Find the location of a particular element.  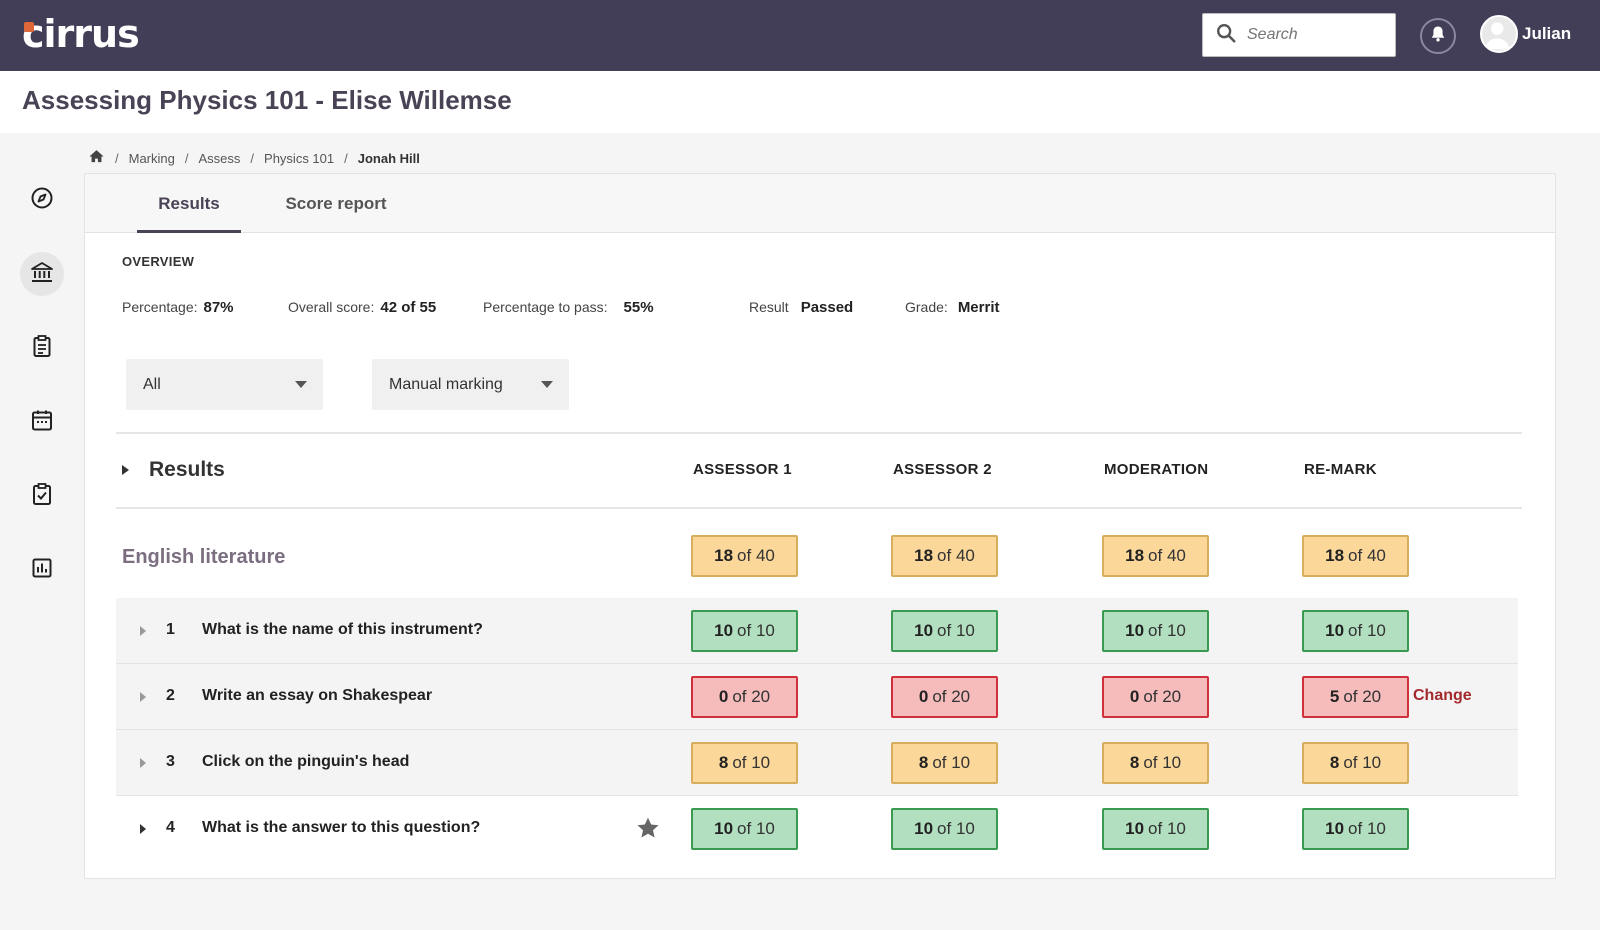

logo-mark-icon is located at coordinates (29, 27).